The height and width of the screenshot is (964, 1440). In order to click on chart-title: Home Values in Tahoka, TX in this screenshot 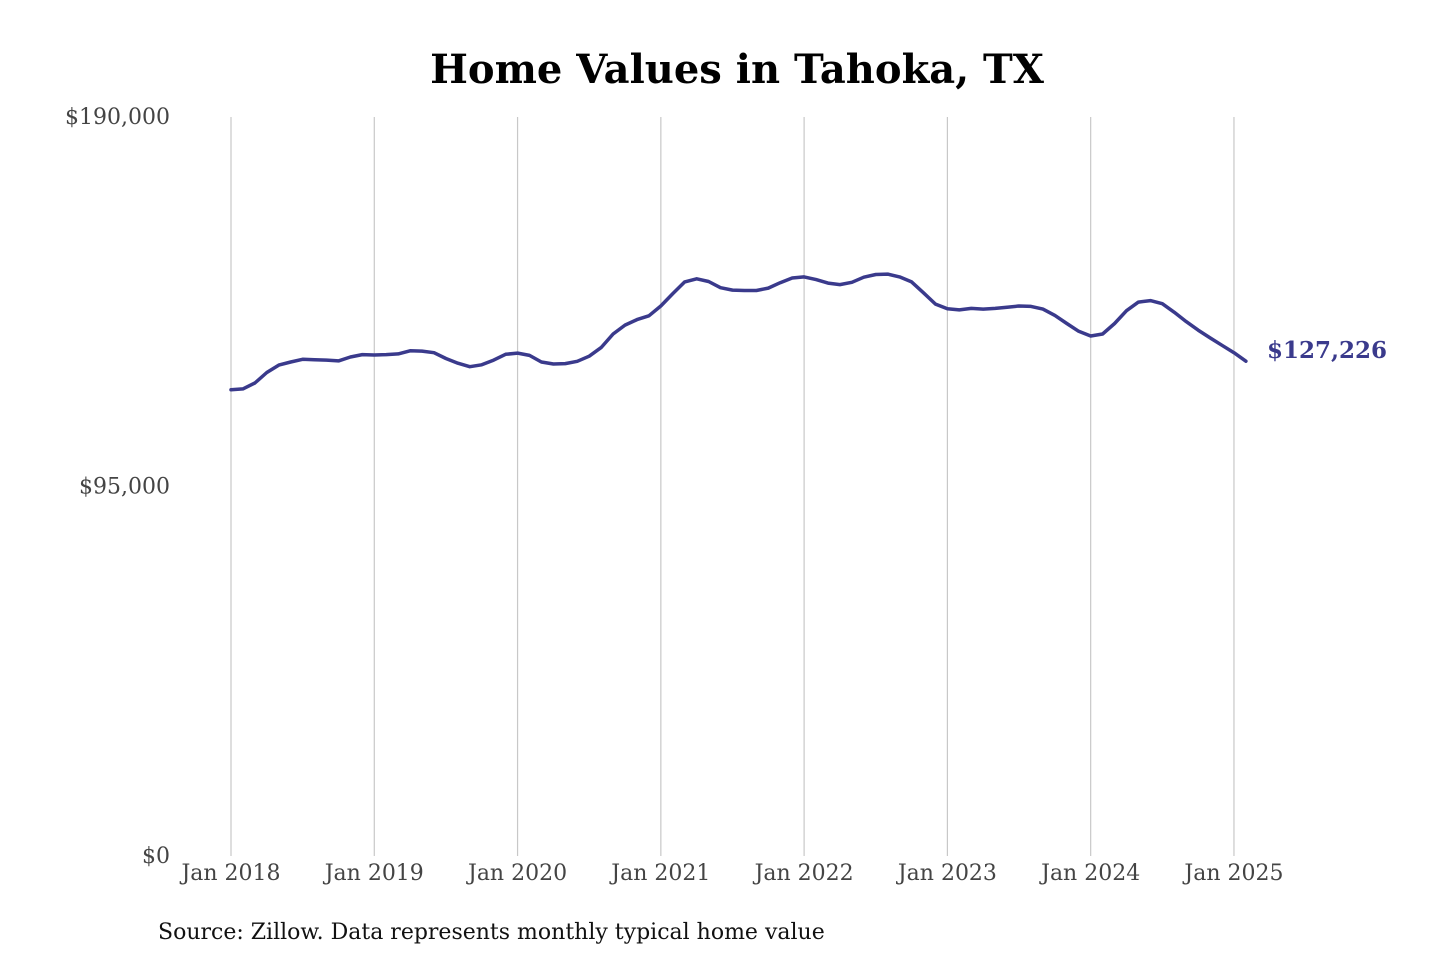, I will do `click(737, 69)`.